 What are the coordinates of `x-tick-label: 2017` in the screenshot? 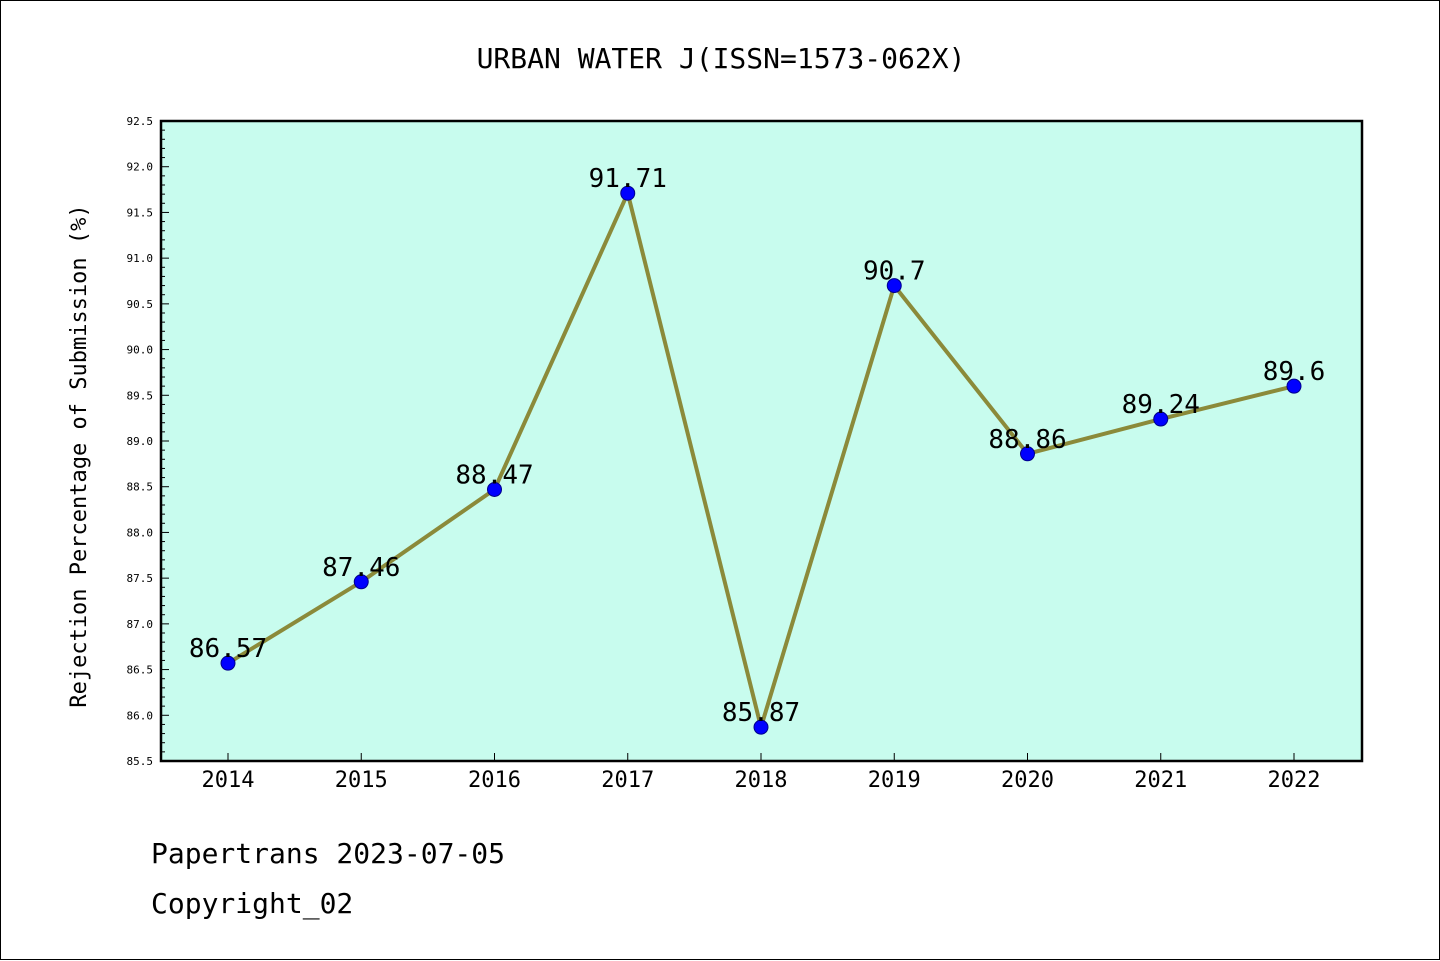 It's located at (627, 780).